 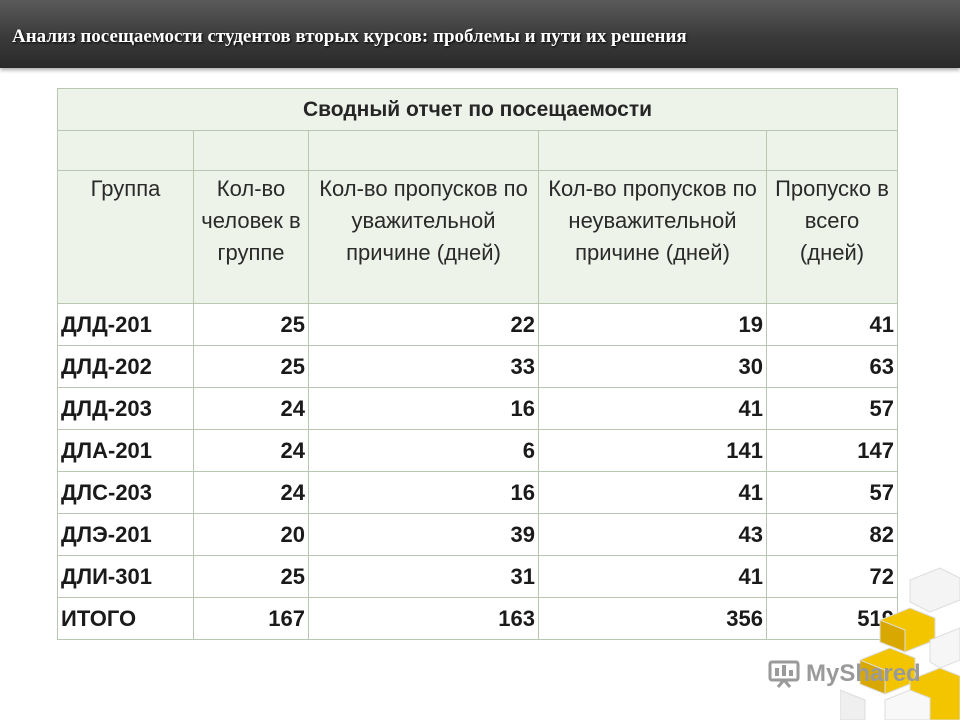 What do you see at coordinates (125, 492) in the screenshot?
I see `cell-group: ДЛС-203` at bounding box center [125, 492].